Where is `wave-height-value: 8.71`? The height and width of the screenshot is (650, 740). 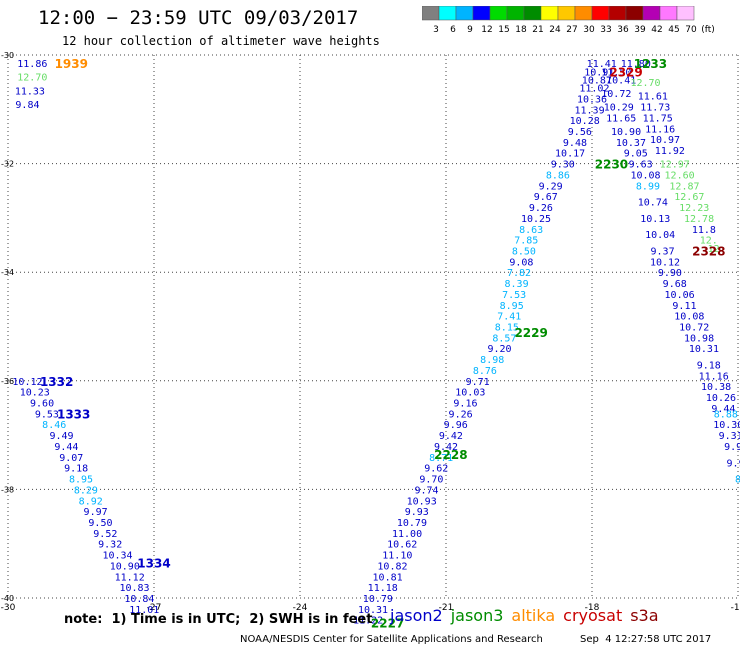
wave-height-value: 8.71 is located at coordinates (441, 458).